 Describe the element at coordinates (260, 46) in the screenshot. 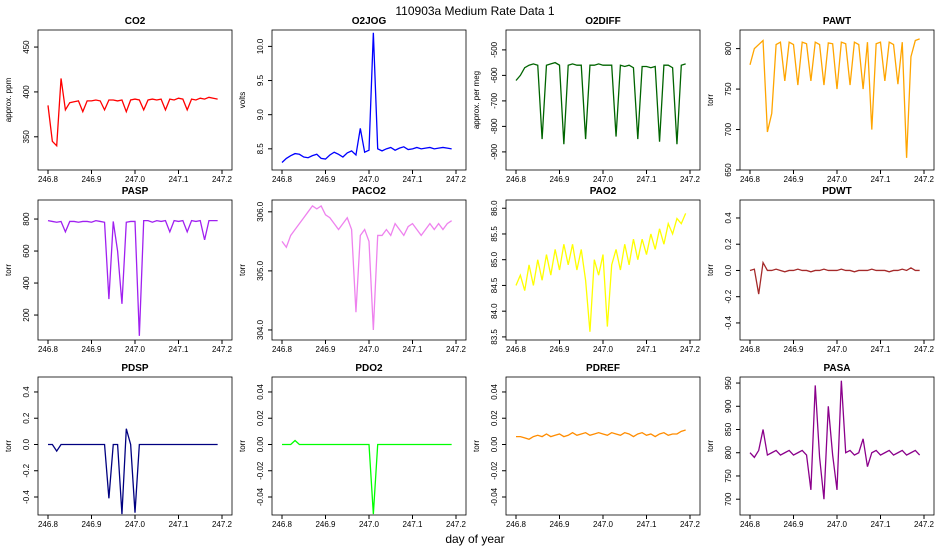

I see `y-tick-label: 10.0` at that location.